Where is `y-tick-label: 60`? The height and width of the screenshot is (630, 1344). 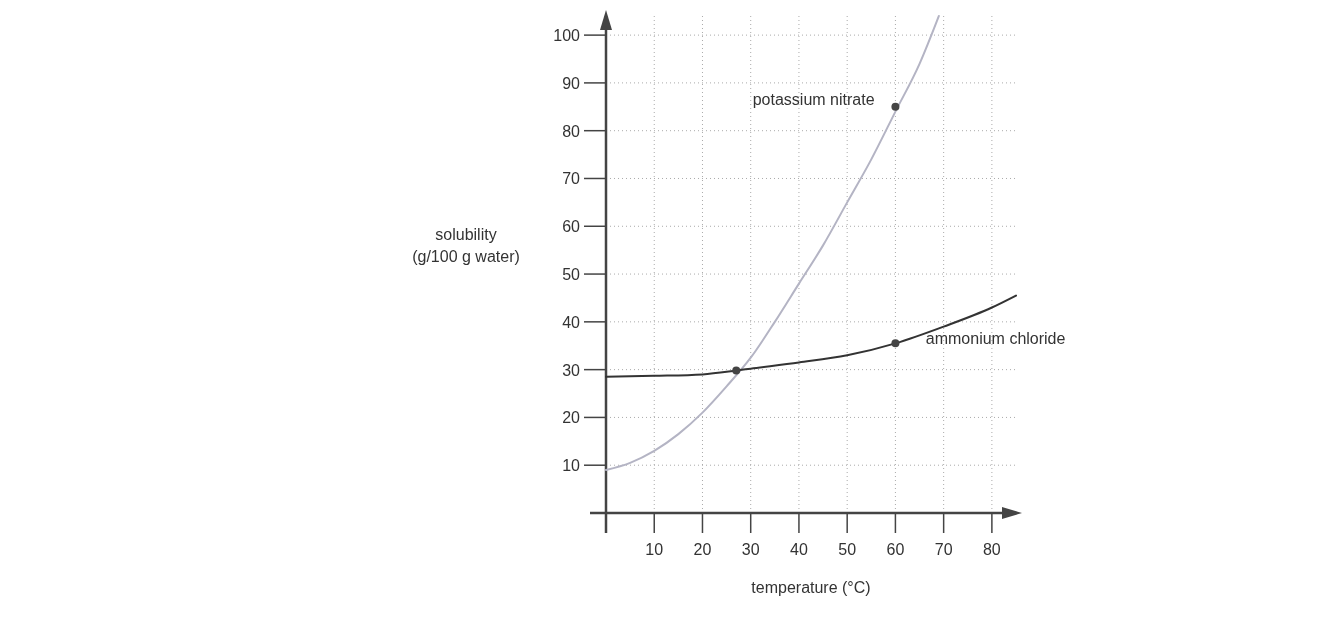 y-tick-label: 60 is located at coordinates (571, 227).